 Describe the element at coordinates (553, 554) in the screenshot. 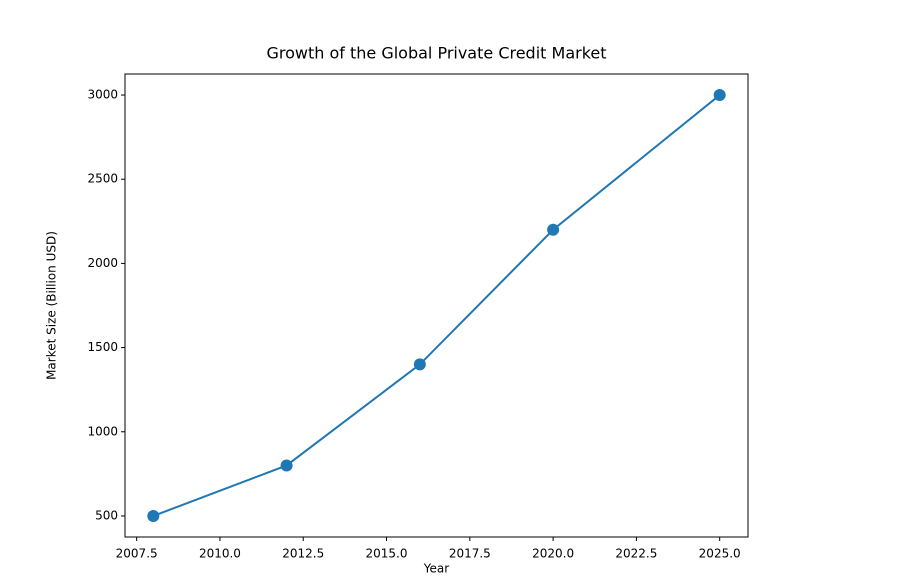

I see `x-tick-label: 2020.0` at that location.